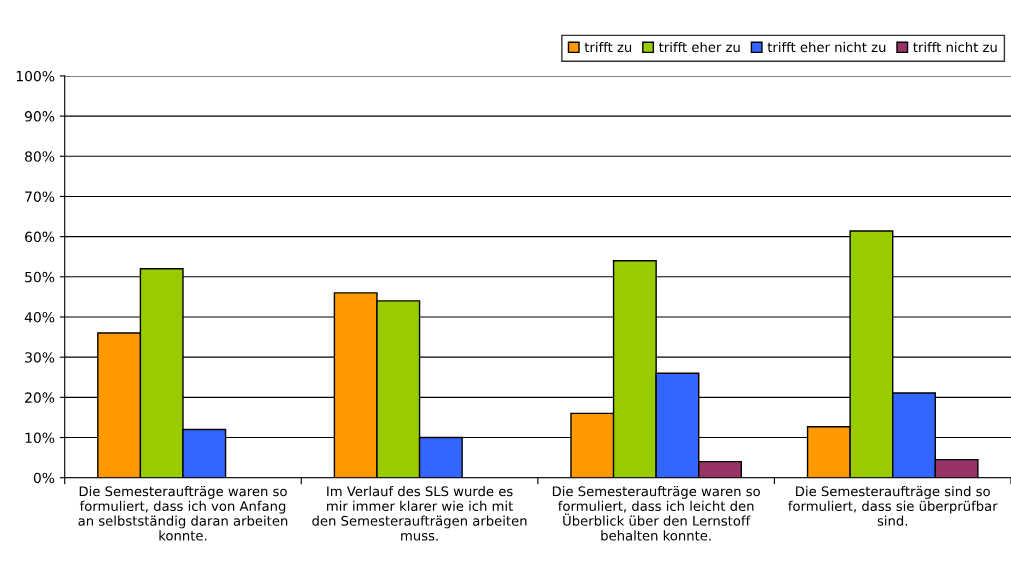  I want to click on legend-label: trifft eher zu, so click(699, 47).